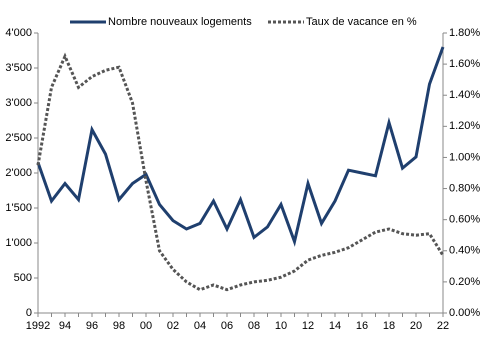 This screenshot has height=340, width=492. What do you see at coordinates (18, 173) in the screenshot?
I see `y-tick-label: 2'000` at bounding box center [18, 173].